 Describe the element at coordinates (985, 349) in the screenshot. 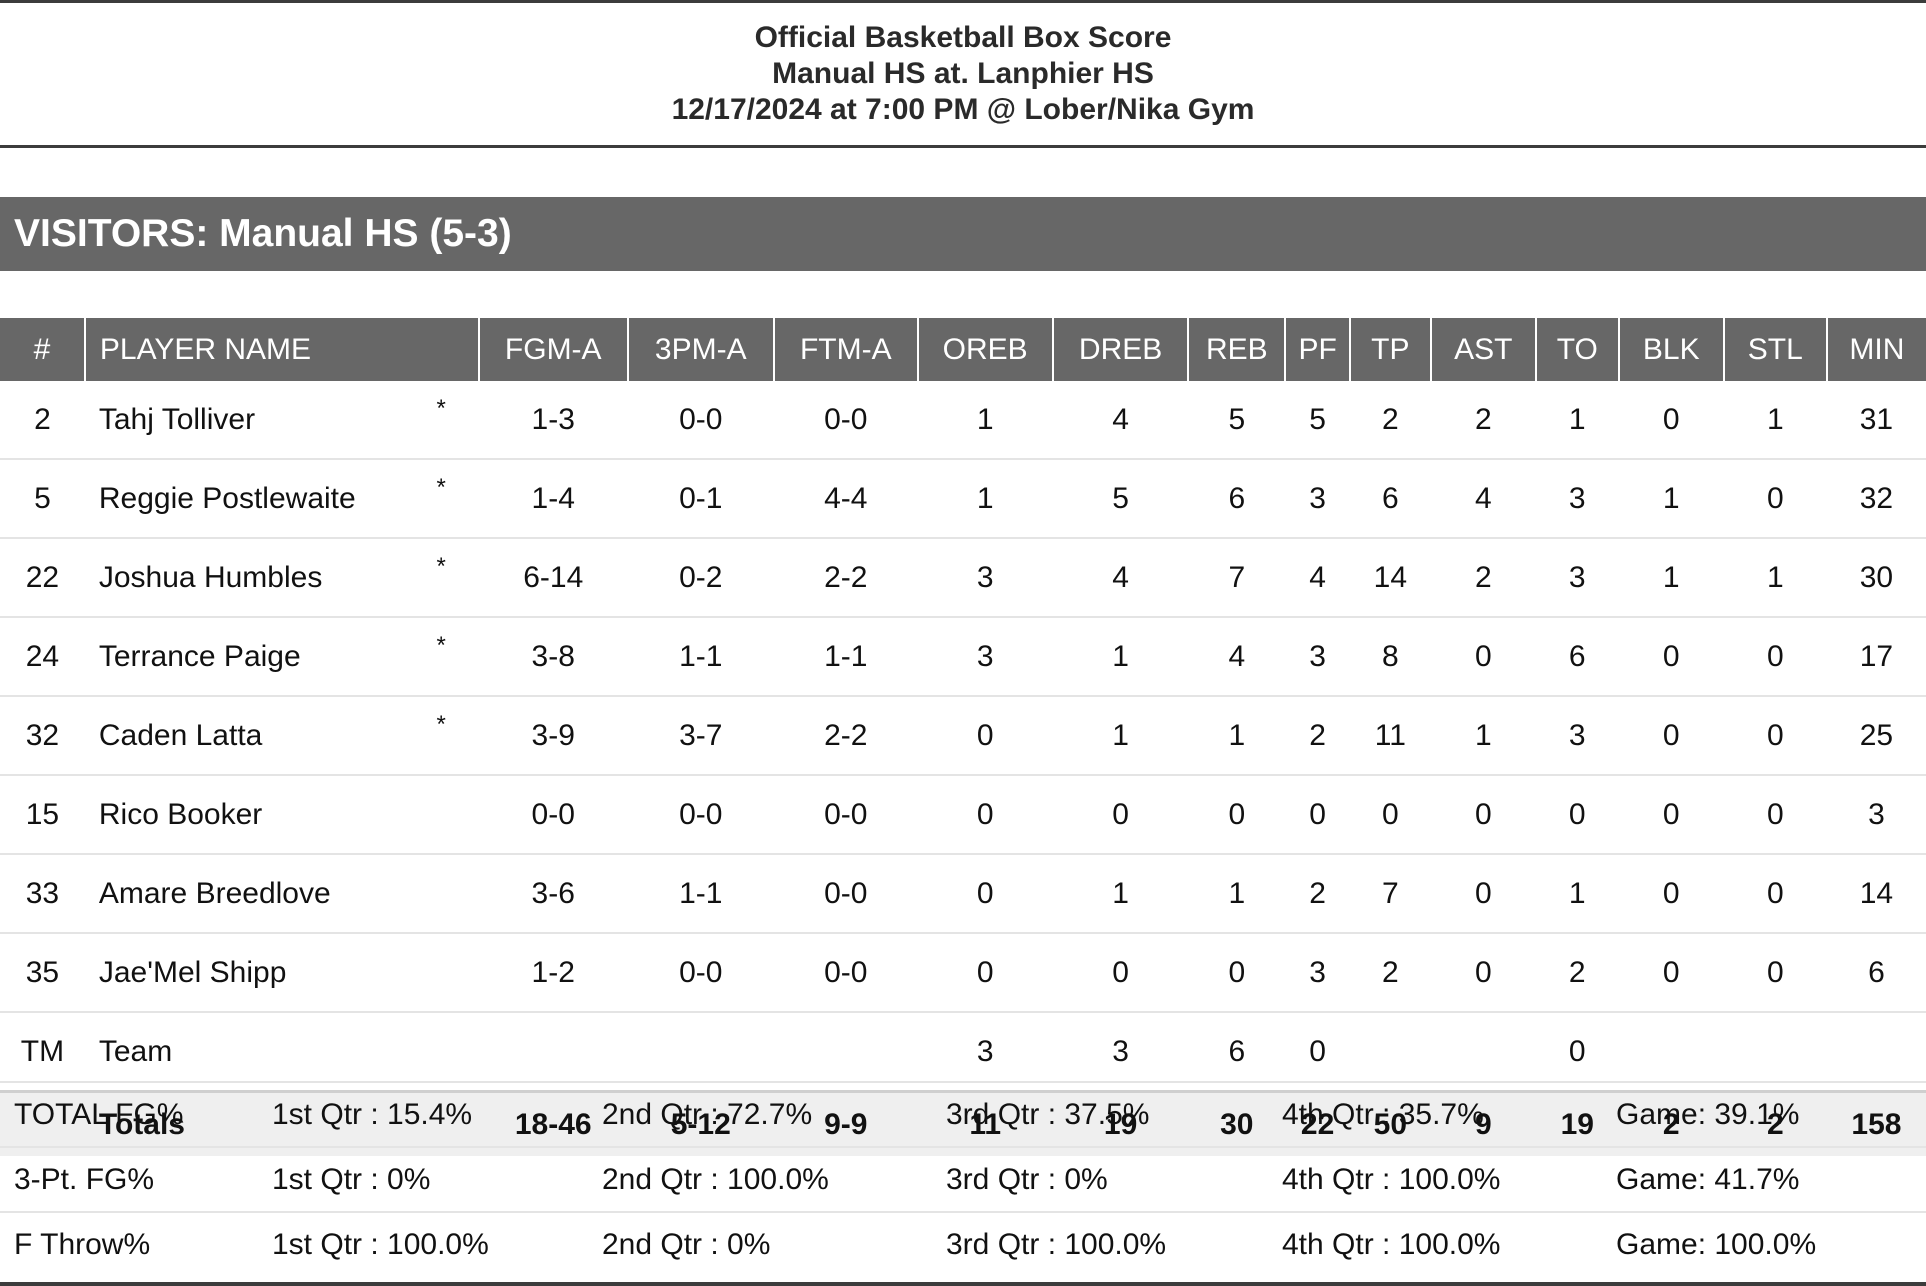

I see `col-header-oreb: OREB` at that location.